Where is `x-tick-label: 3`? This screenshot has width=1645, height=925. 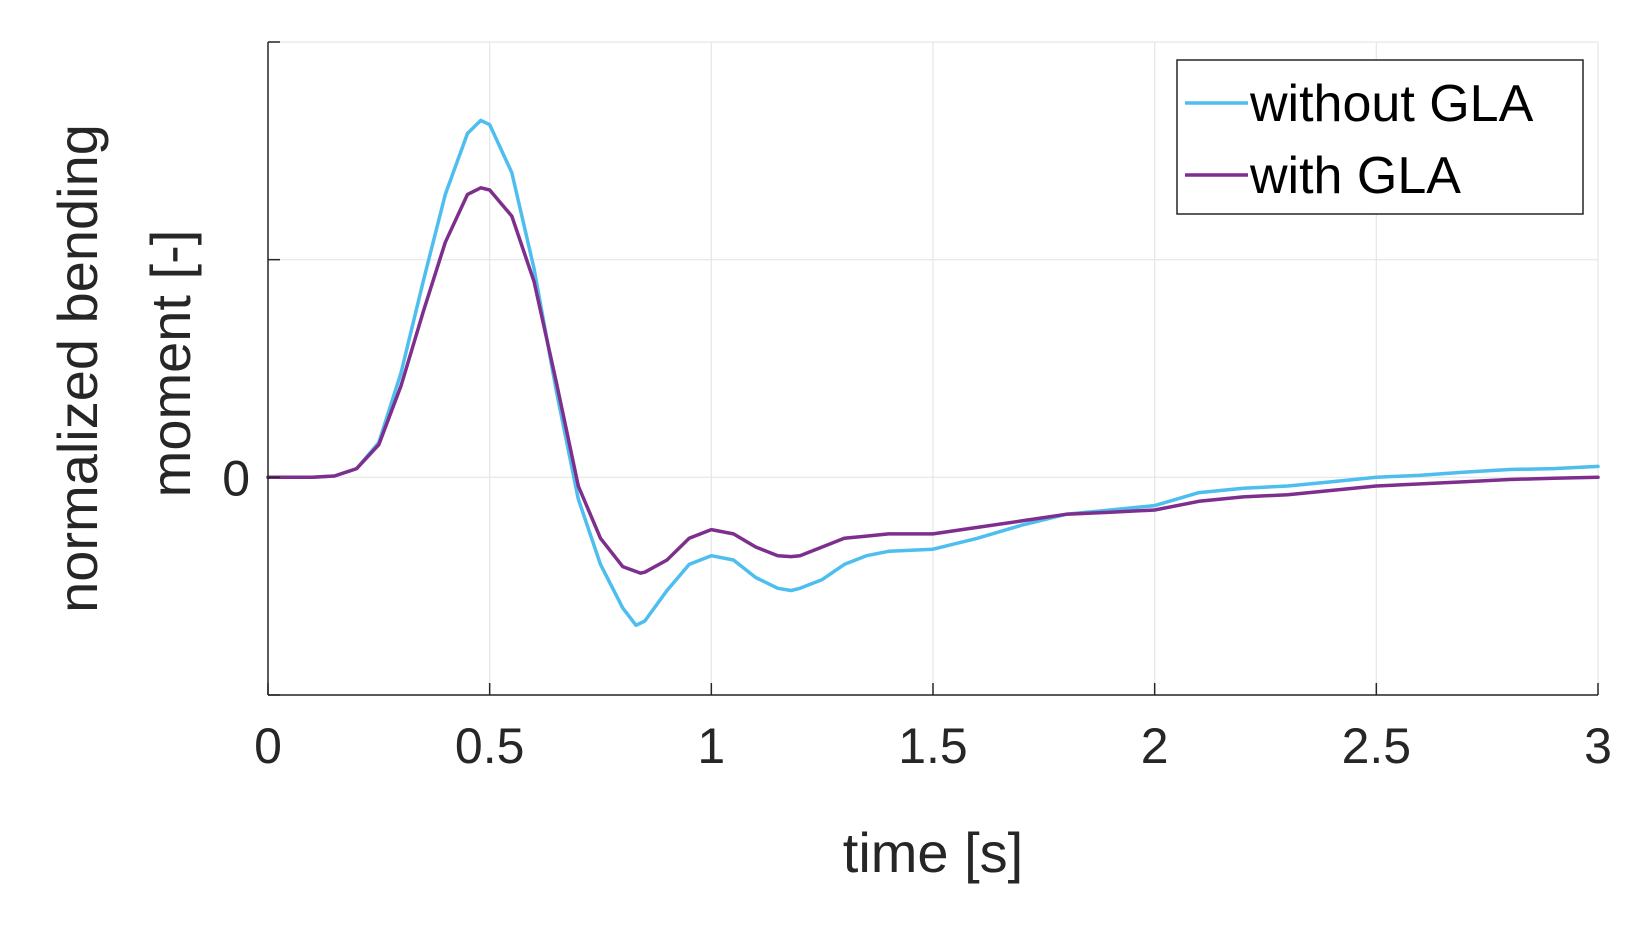
x-tick-label: 3 is located at coordinates (1598, 746).